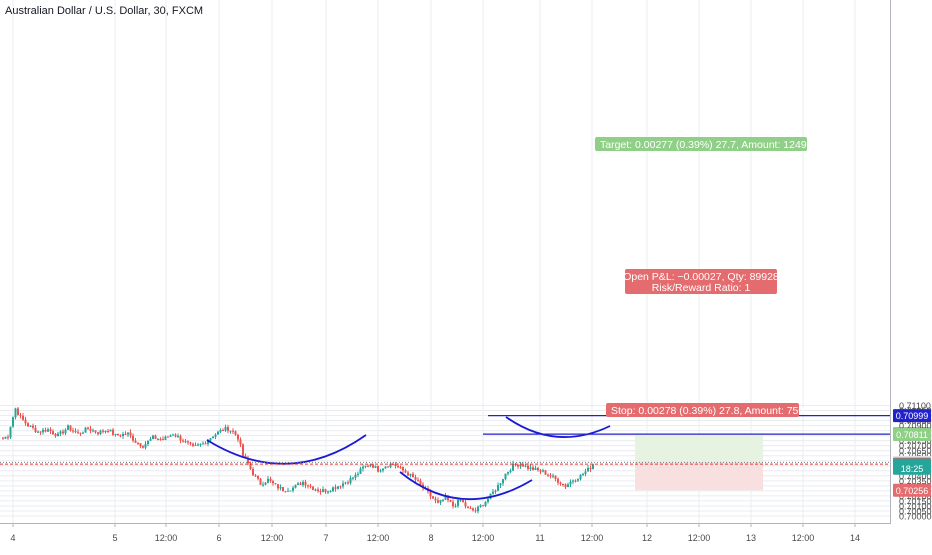 The height and width of the screenshot is (555, 932). I want to click on price-tag-label: 0.70811, so click(912, 435).